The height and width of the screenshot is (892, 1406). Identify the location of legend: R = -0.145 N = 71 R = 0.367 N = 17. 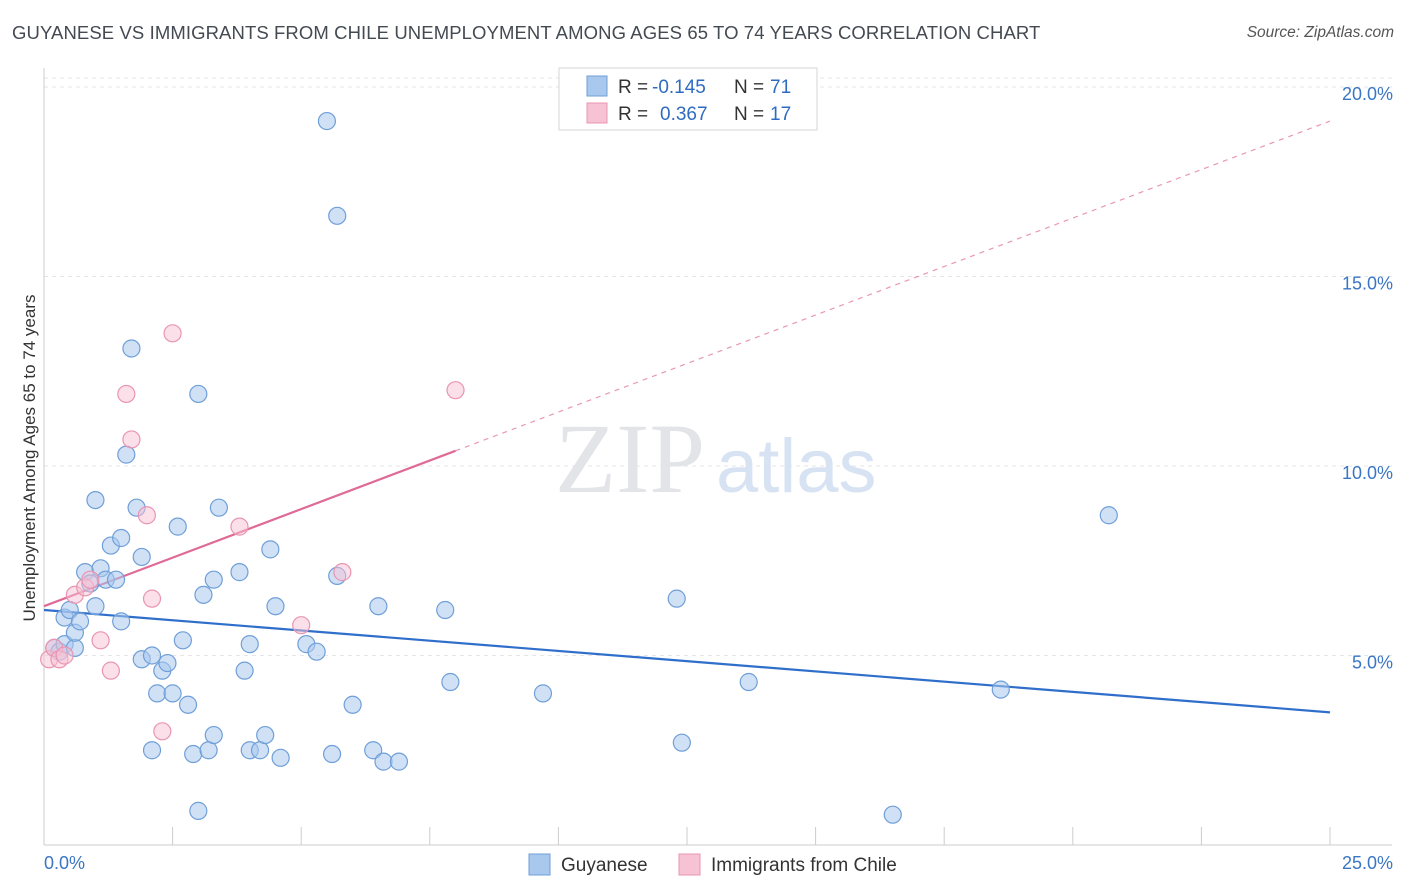
(688, 99).